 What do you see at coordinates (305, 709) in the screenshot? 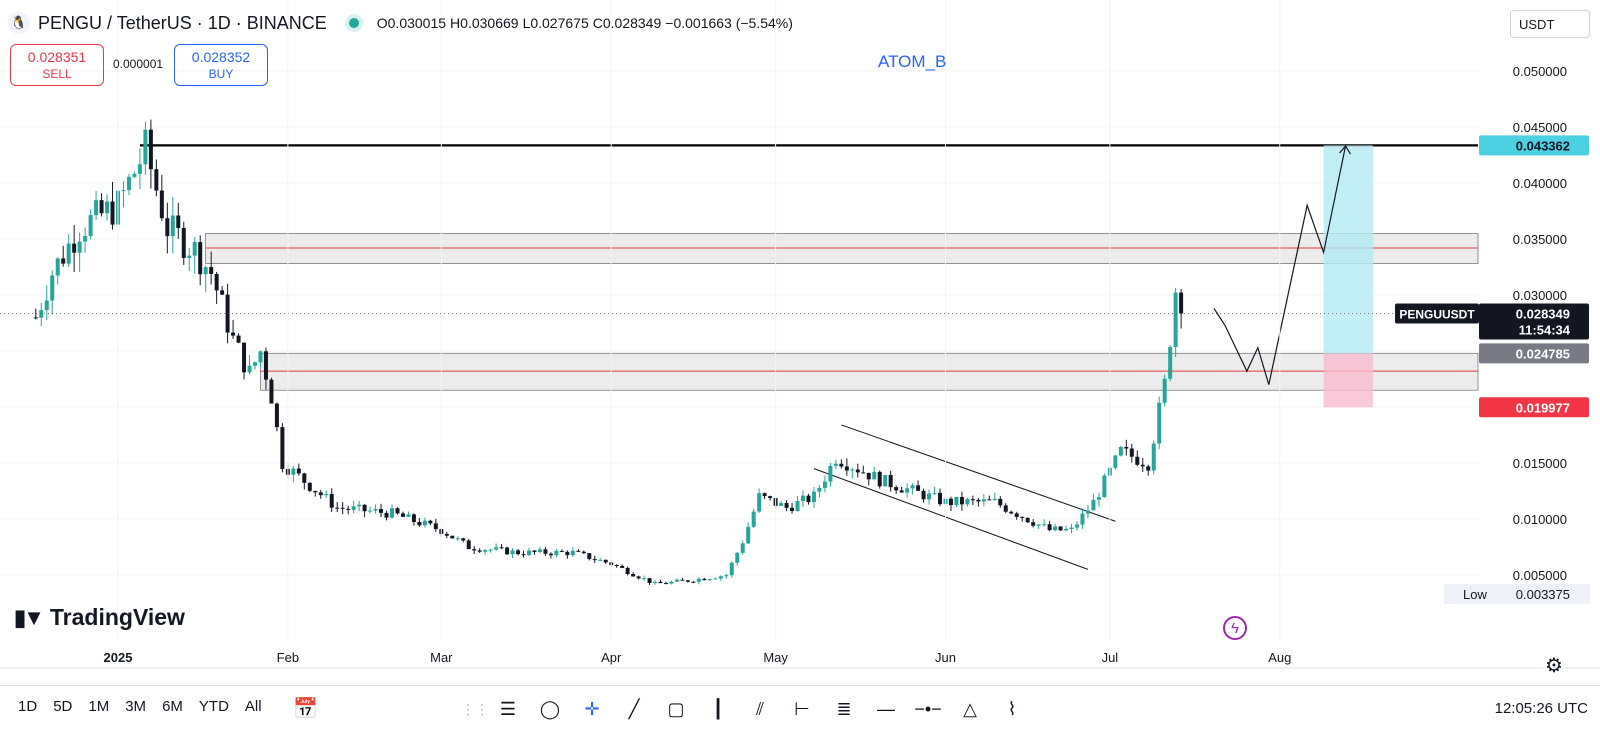
I see `calendar-icon: 📅` at bounding box center [305, 709].